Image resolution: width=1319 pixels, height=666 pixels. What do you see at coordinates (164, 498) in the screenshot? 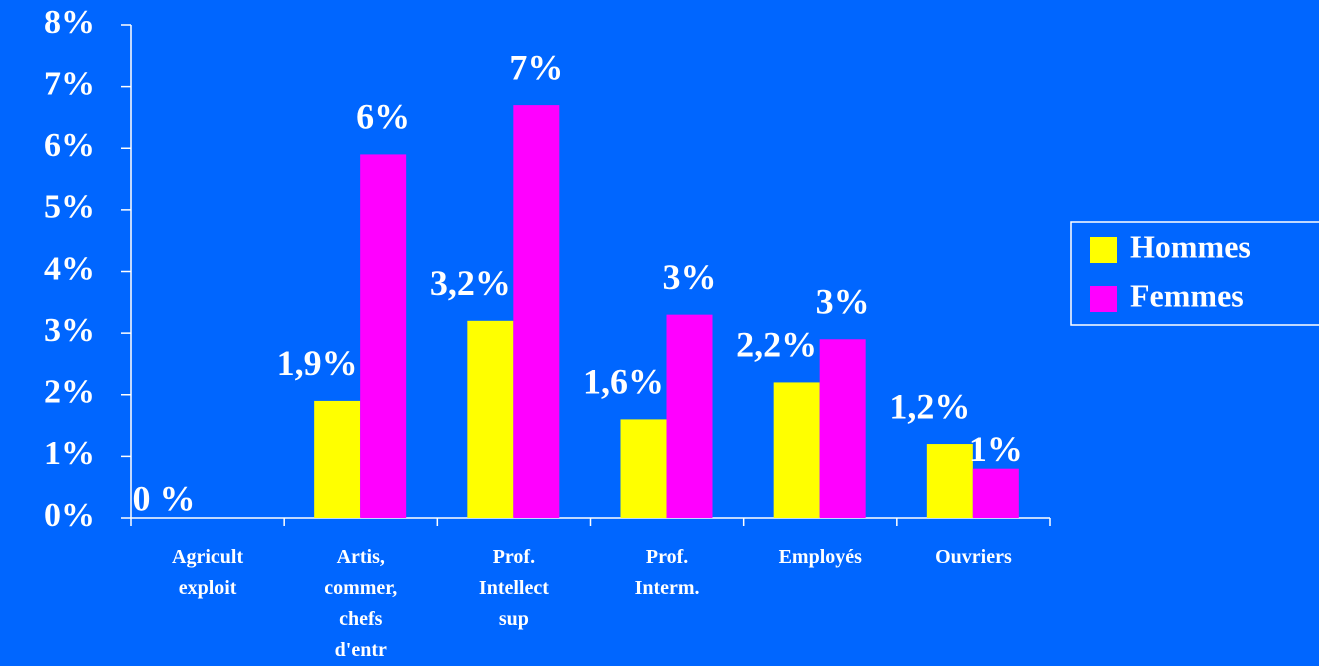
I see `value-label: 0 %` at bounding box center [164, 498].